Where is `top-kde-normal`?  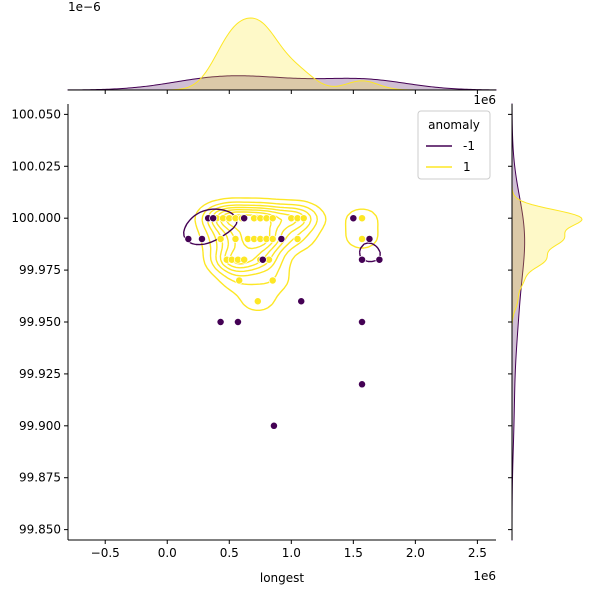
top-kde-normal is located at coordinates (282, 54).